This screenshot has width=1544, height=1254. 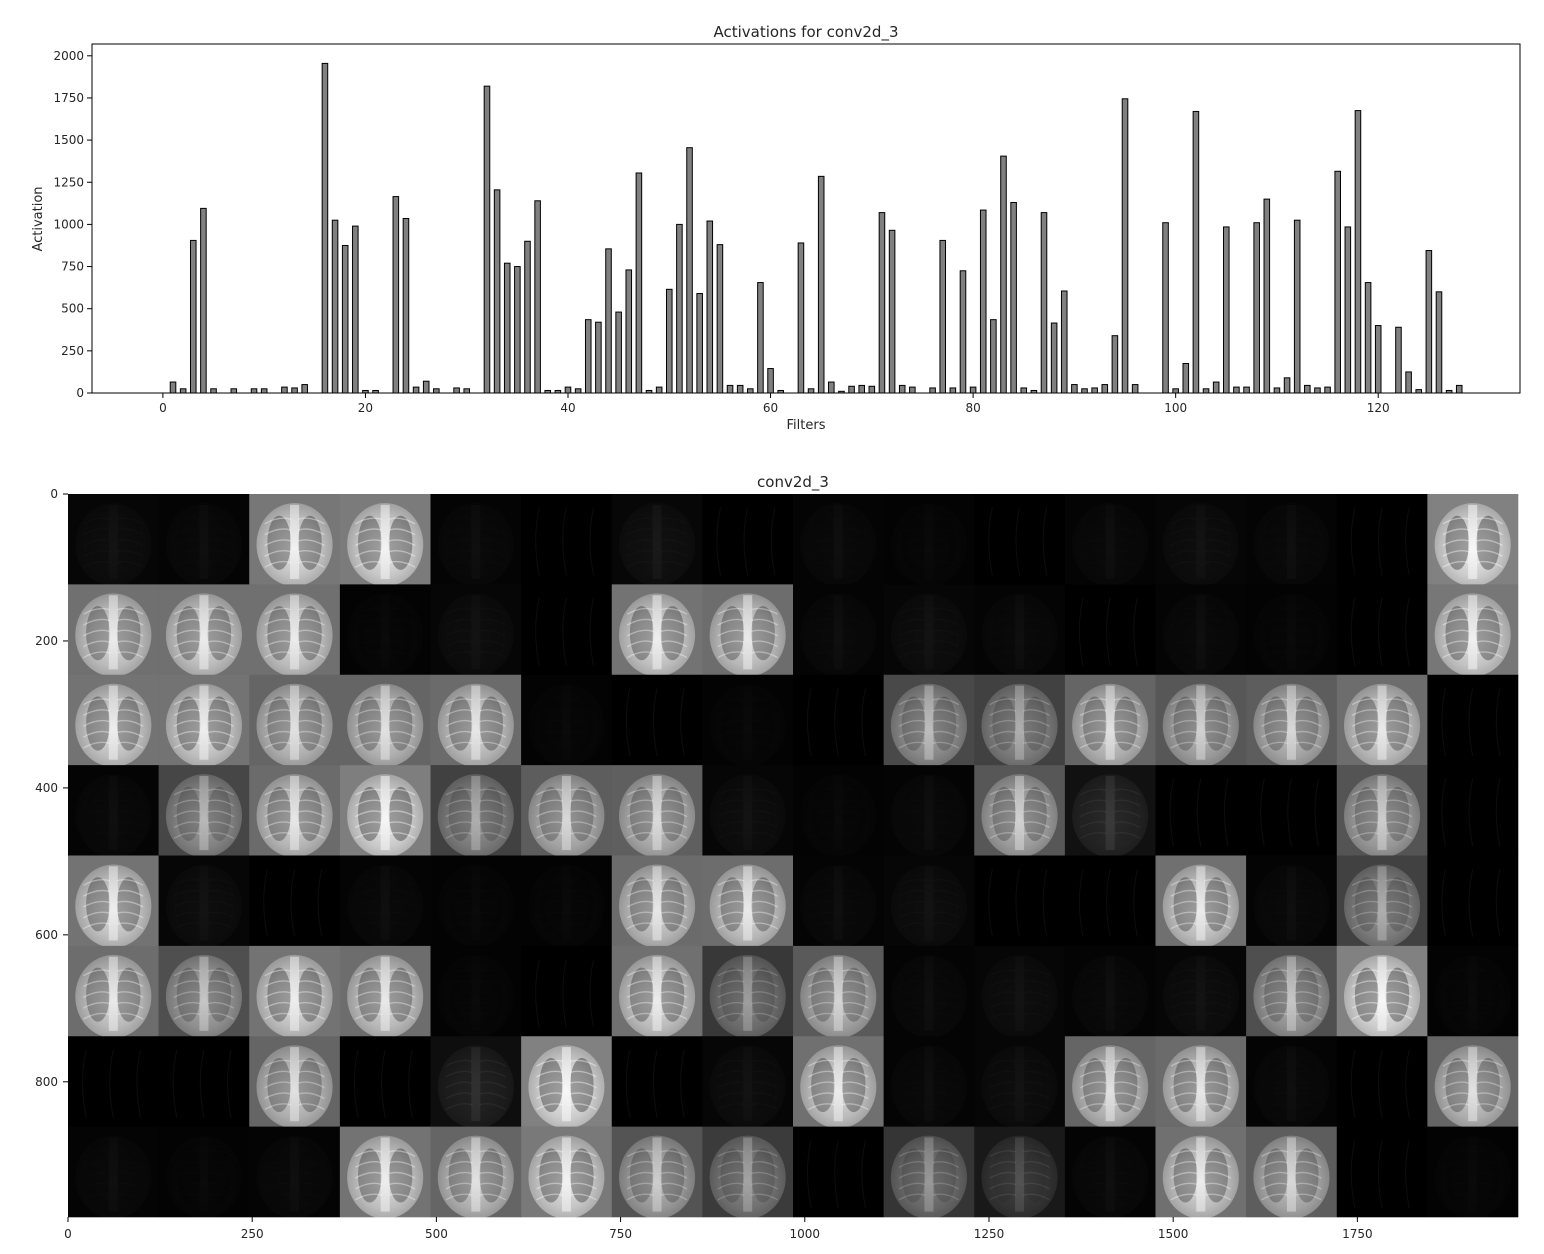 I want to click on x-tick-label: 1500, so click(x=1173, y=1234).